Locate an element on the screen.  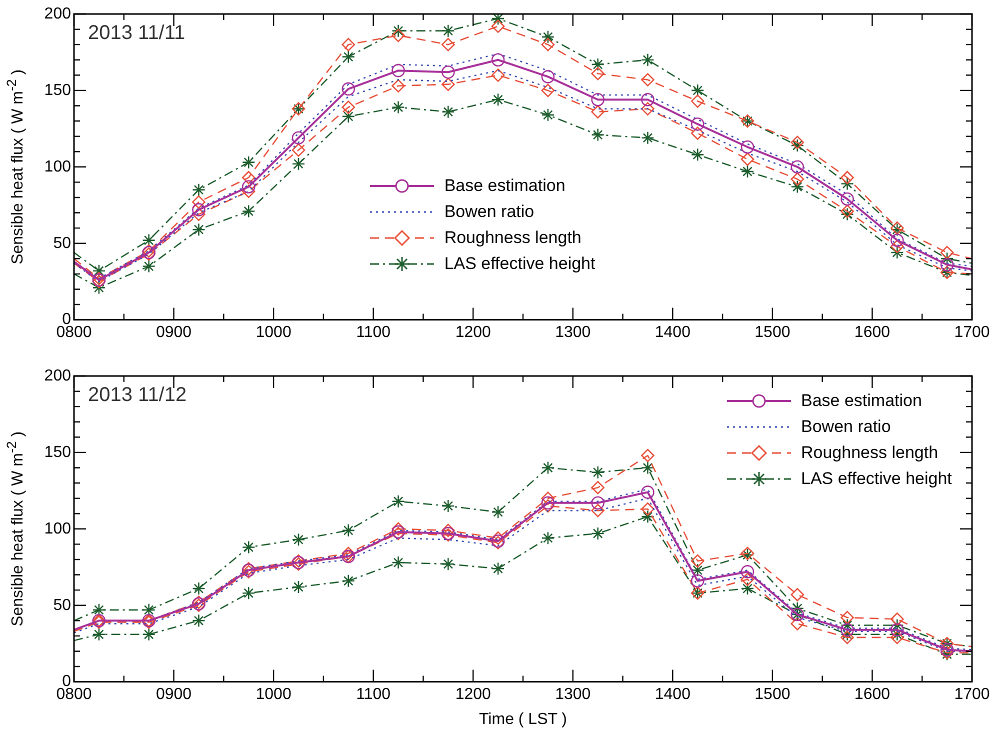
x-axis-title: Time ( LST ) is located at coordinates (523, 720).